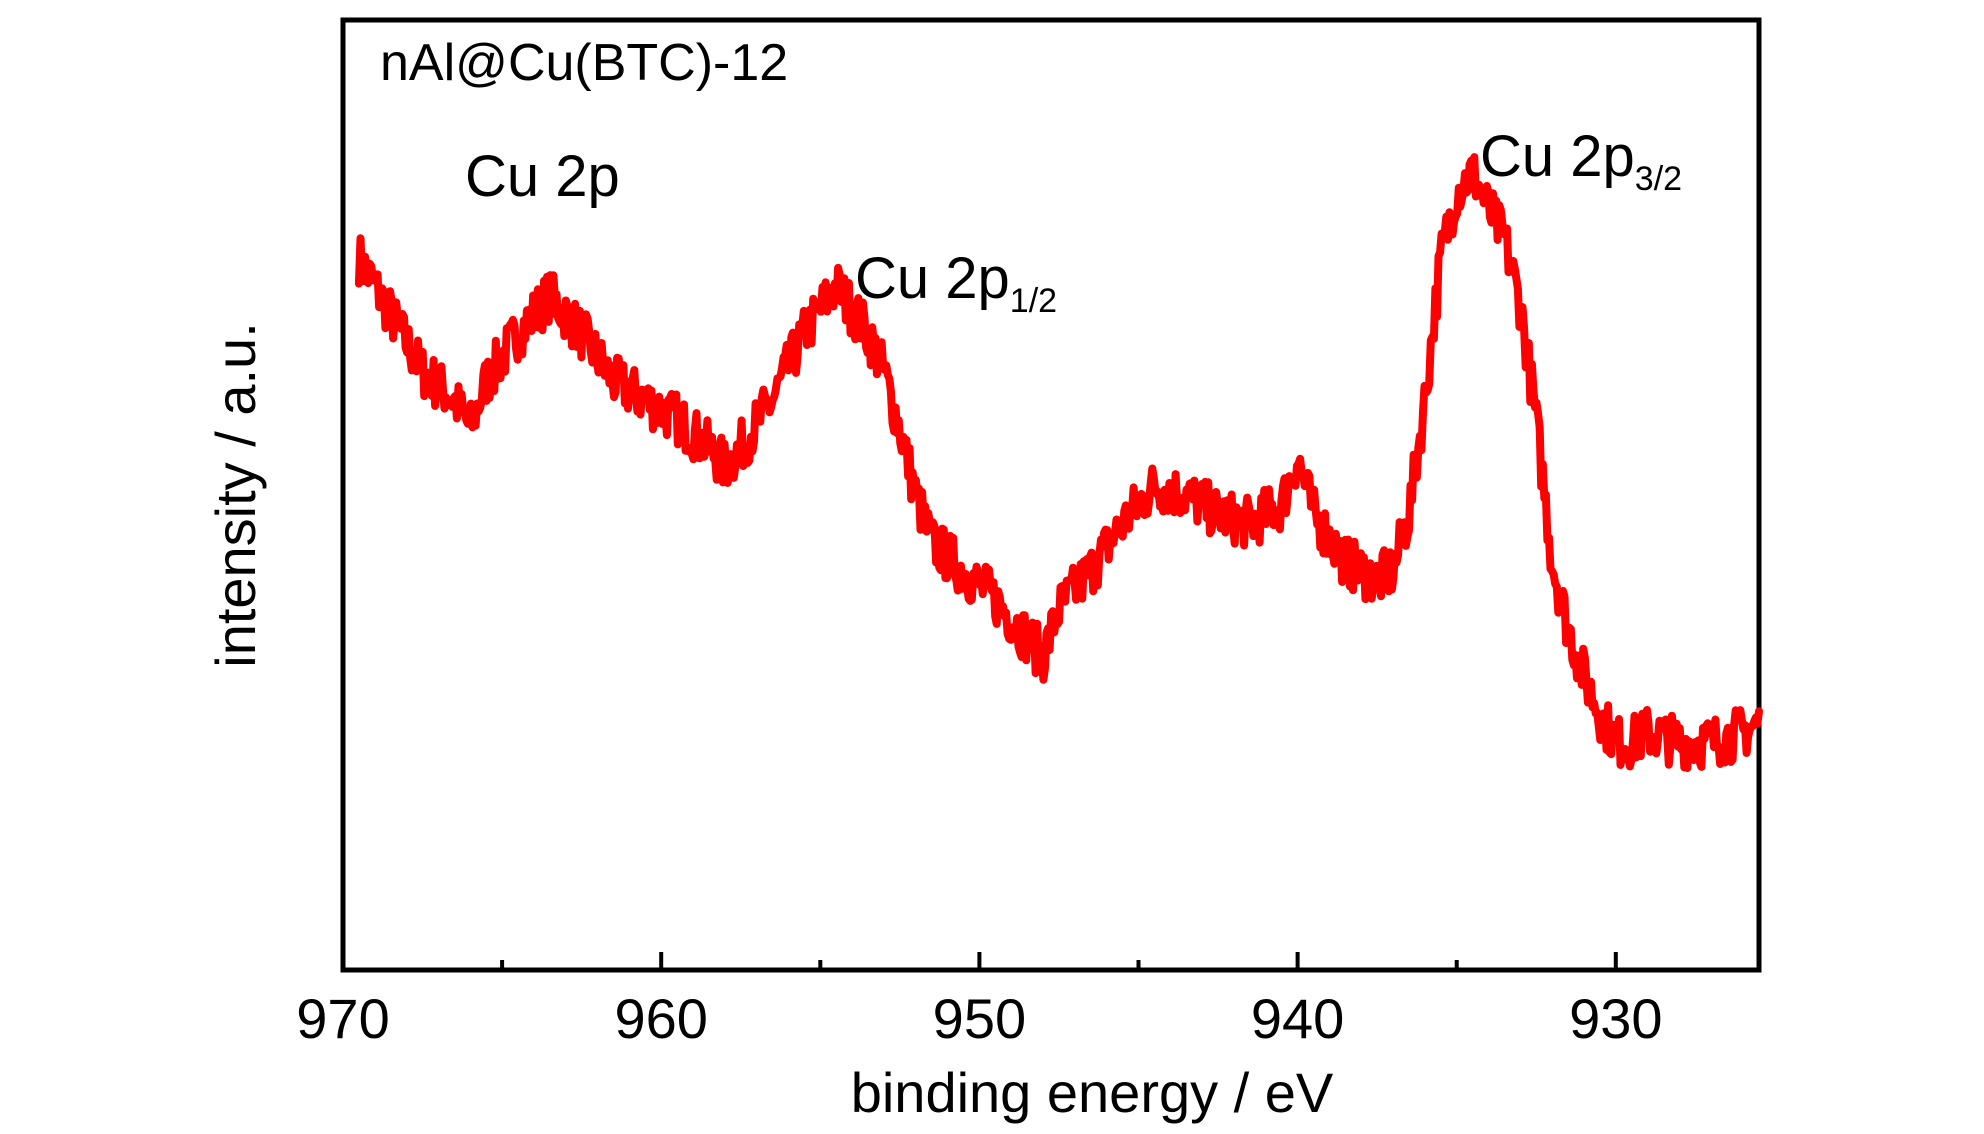  I want to click on peak-label-cu2p-half: Cu 2p1/2, so click(956, 283).